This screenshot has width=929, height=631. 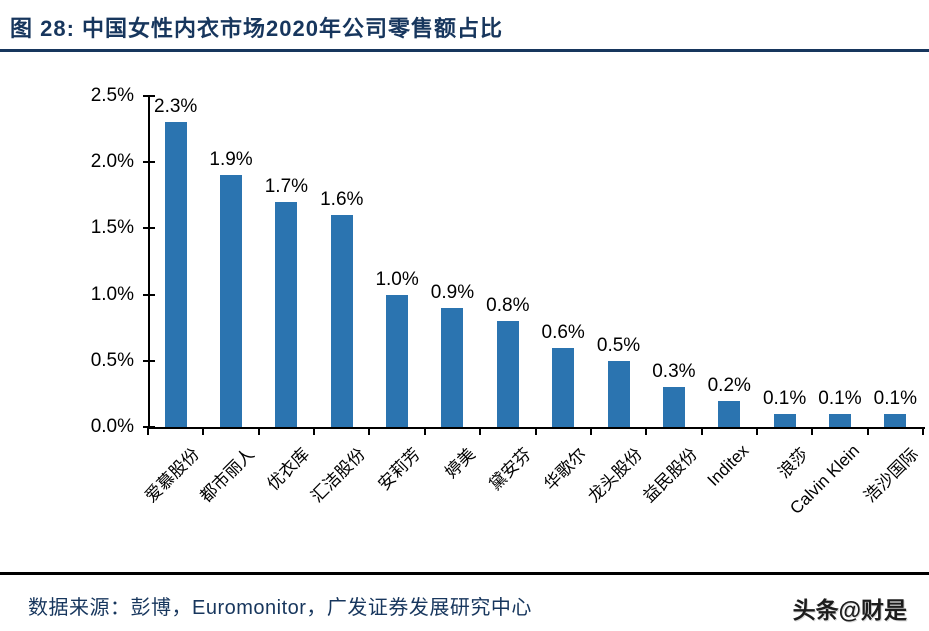 I want to click on y-axis-label: 1.5%, so click(x=112, y=228).